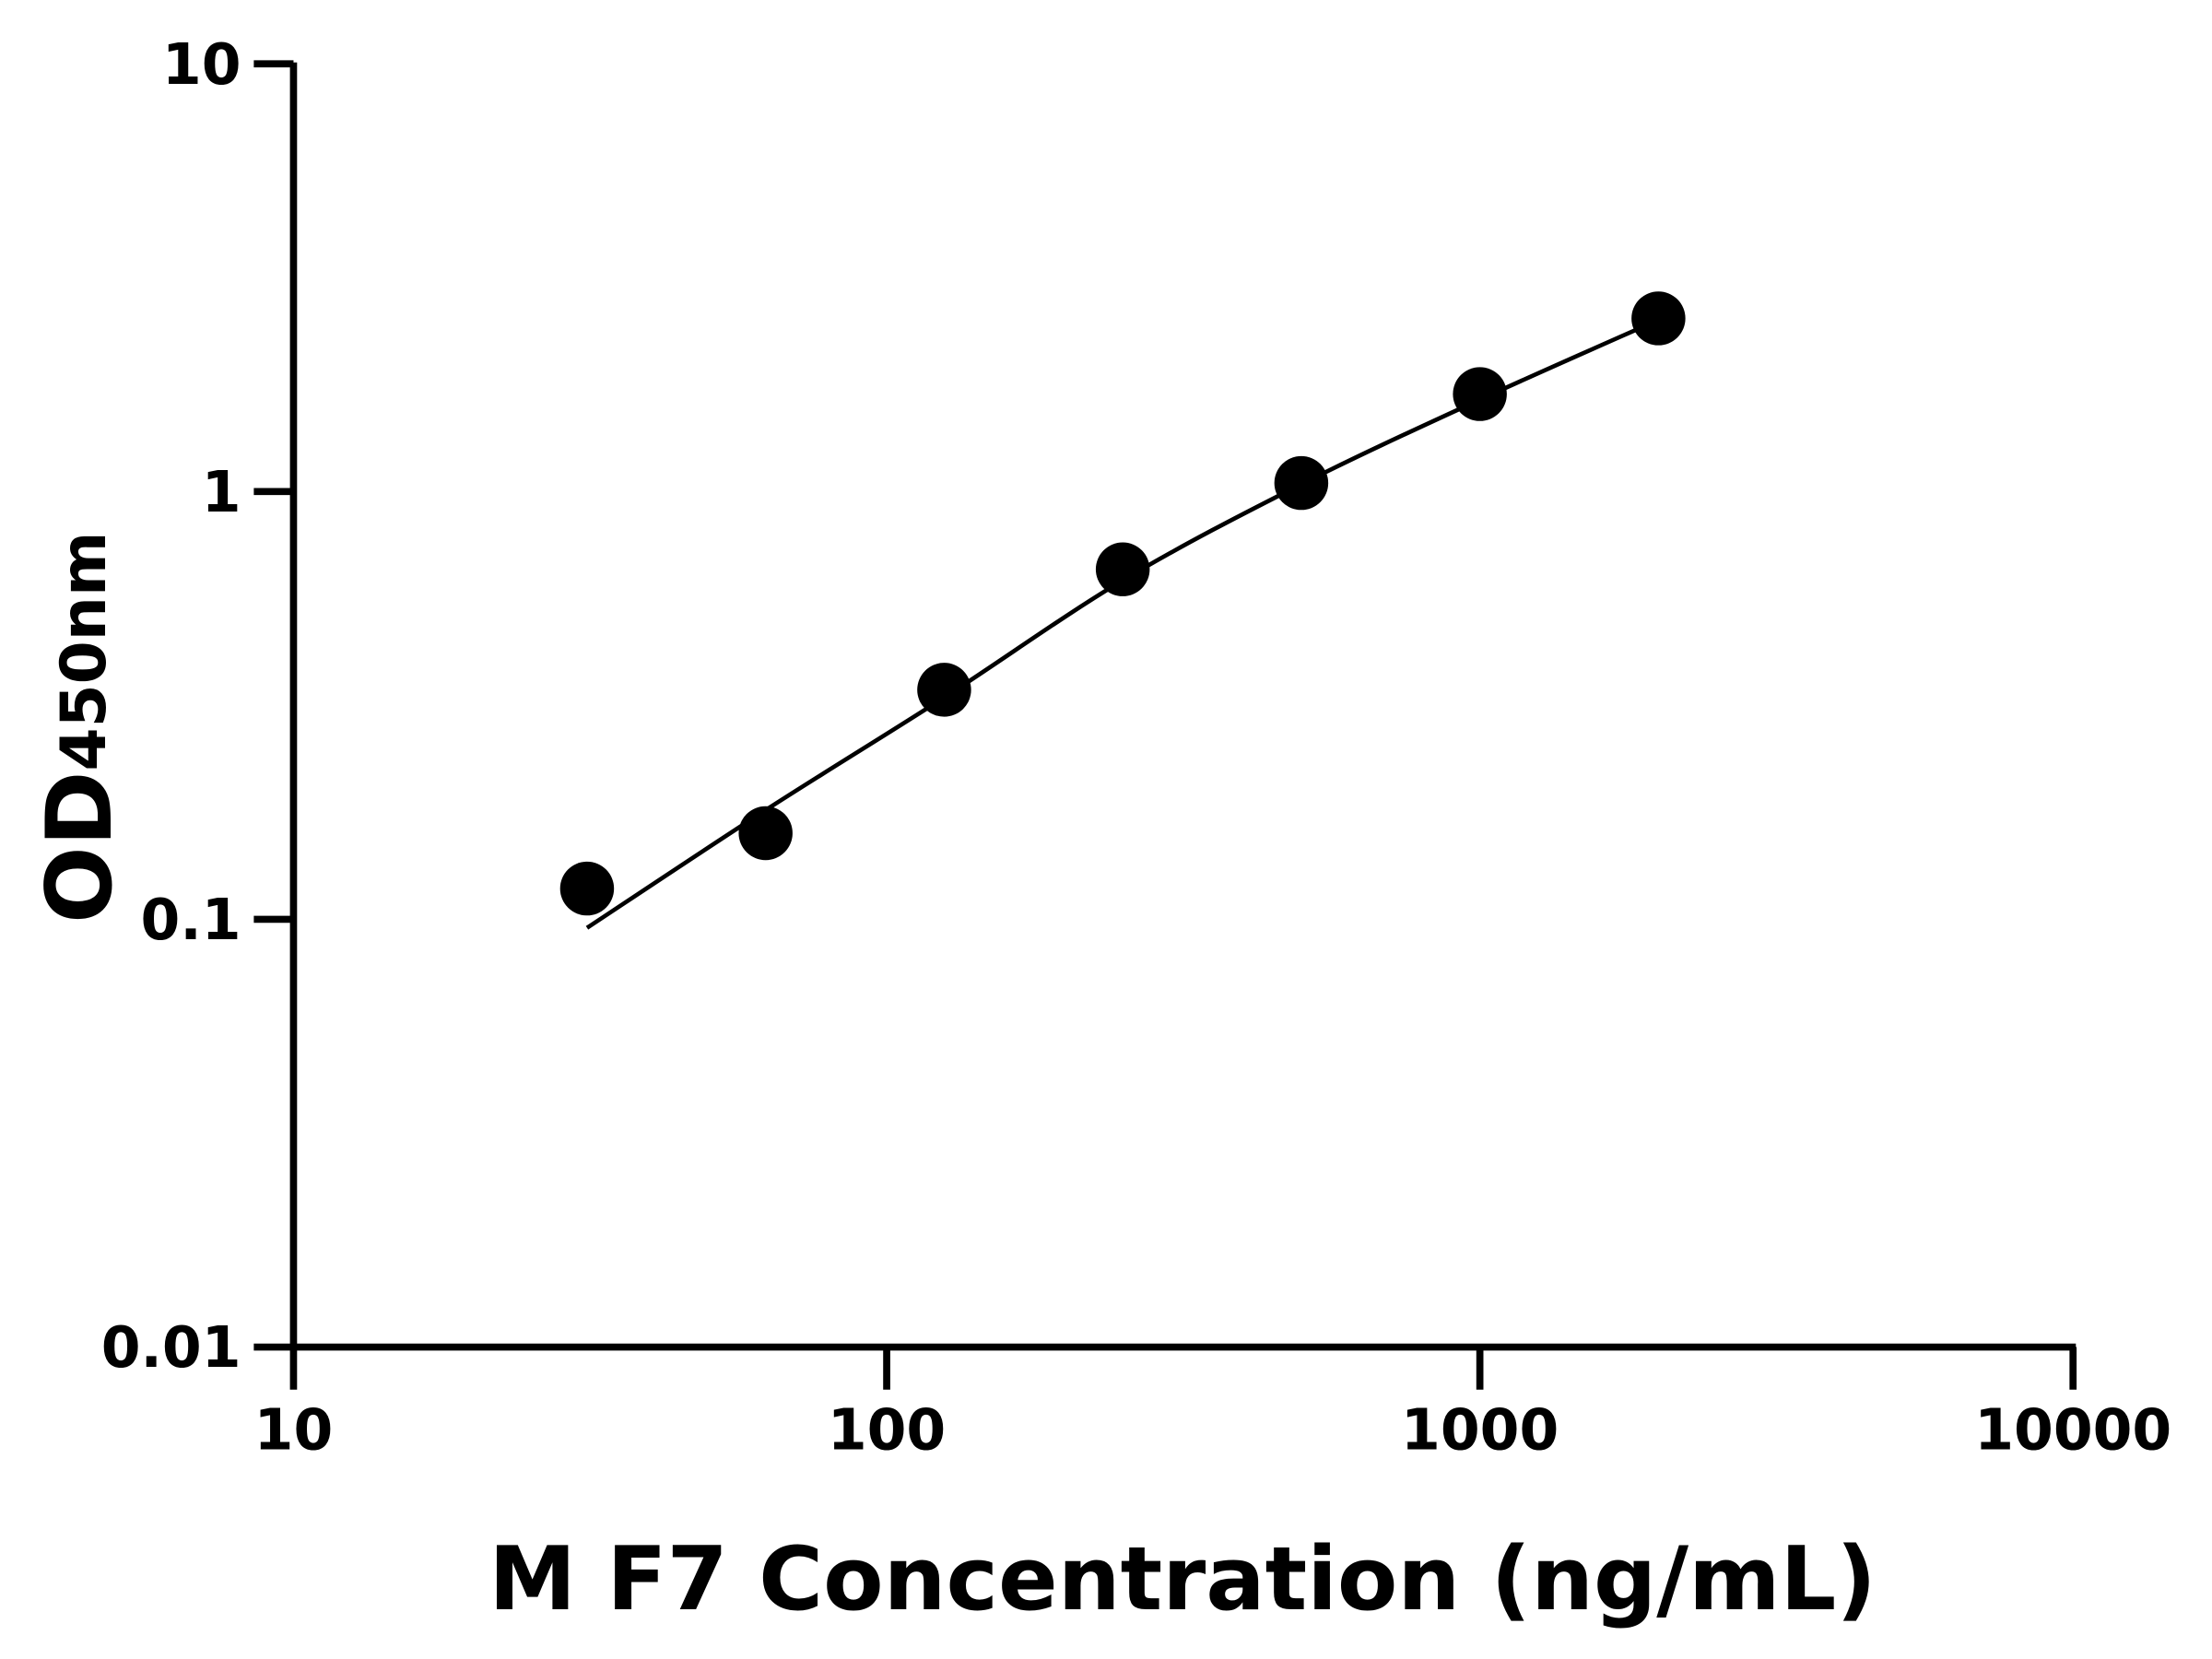 Image resolution: width=2212 pixels, height=1659 pixels. What do you see at coordinates (80, 847) in the screenshot?
I see `y-axis-label-main: OD` at bounding box center [80, 847].